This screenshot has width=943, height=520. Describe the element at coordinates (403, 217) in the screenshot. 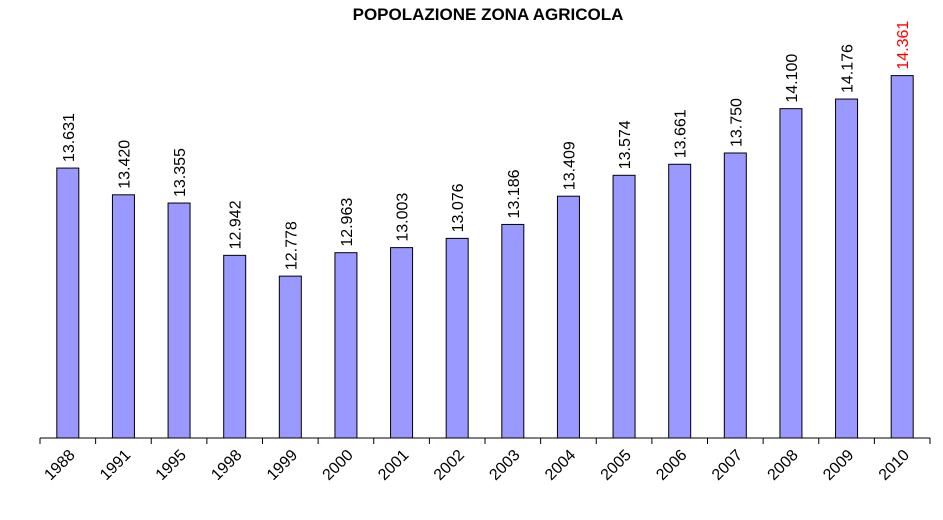

I see `value-label: 13.003` at that location.